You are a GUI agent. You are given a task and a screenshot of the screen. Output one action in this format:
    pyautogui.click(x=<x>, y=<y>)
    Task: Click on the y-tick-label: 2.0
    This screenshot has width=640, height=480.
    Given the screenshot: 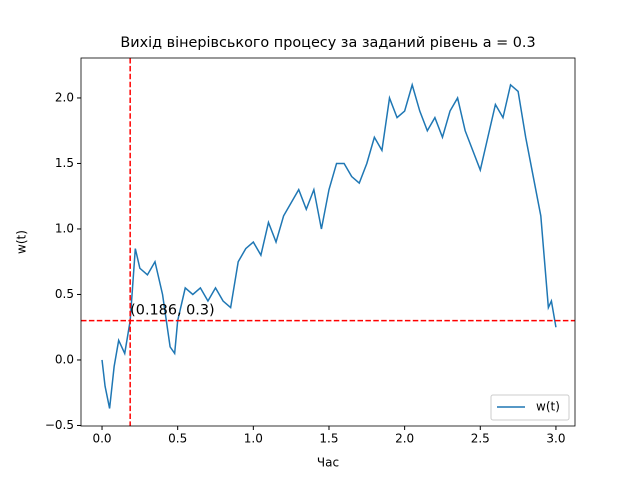 What is the action you would take?
    pyautogui.click(x=64, y=97)
    